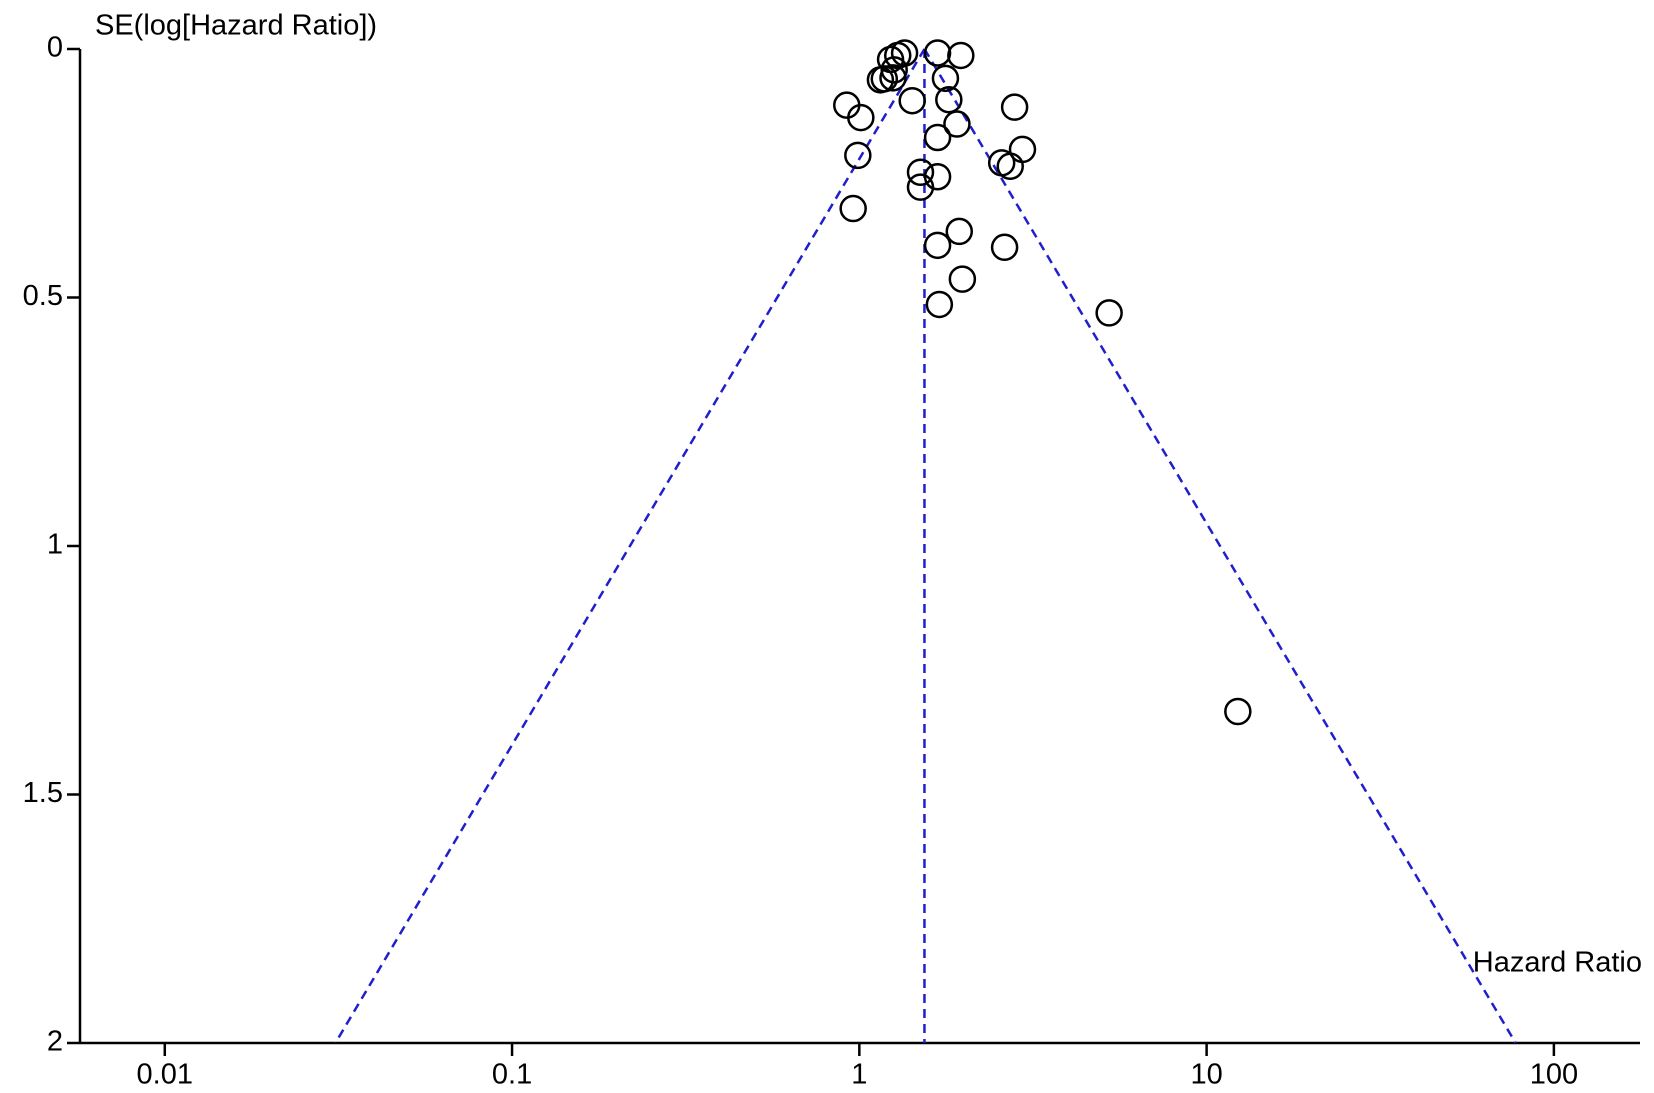 Image resolution: width=1654 pixels, height=1093 pixels. I want to click on y-axis-label: SE(log[Hazard Ratio]), so click(236, 26).